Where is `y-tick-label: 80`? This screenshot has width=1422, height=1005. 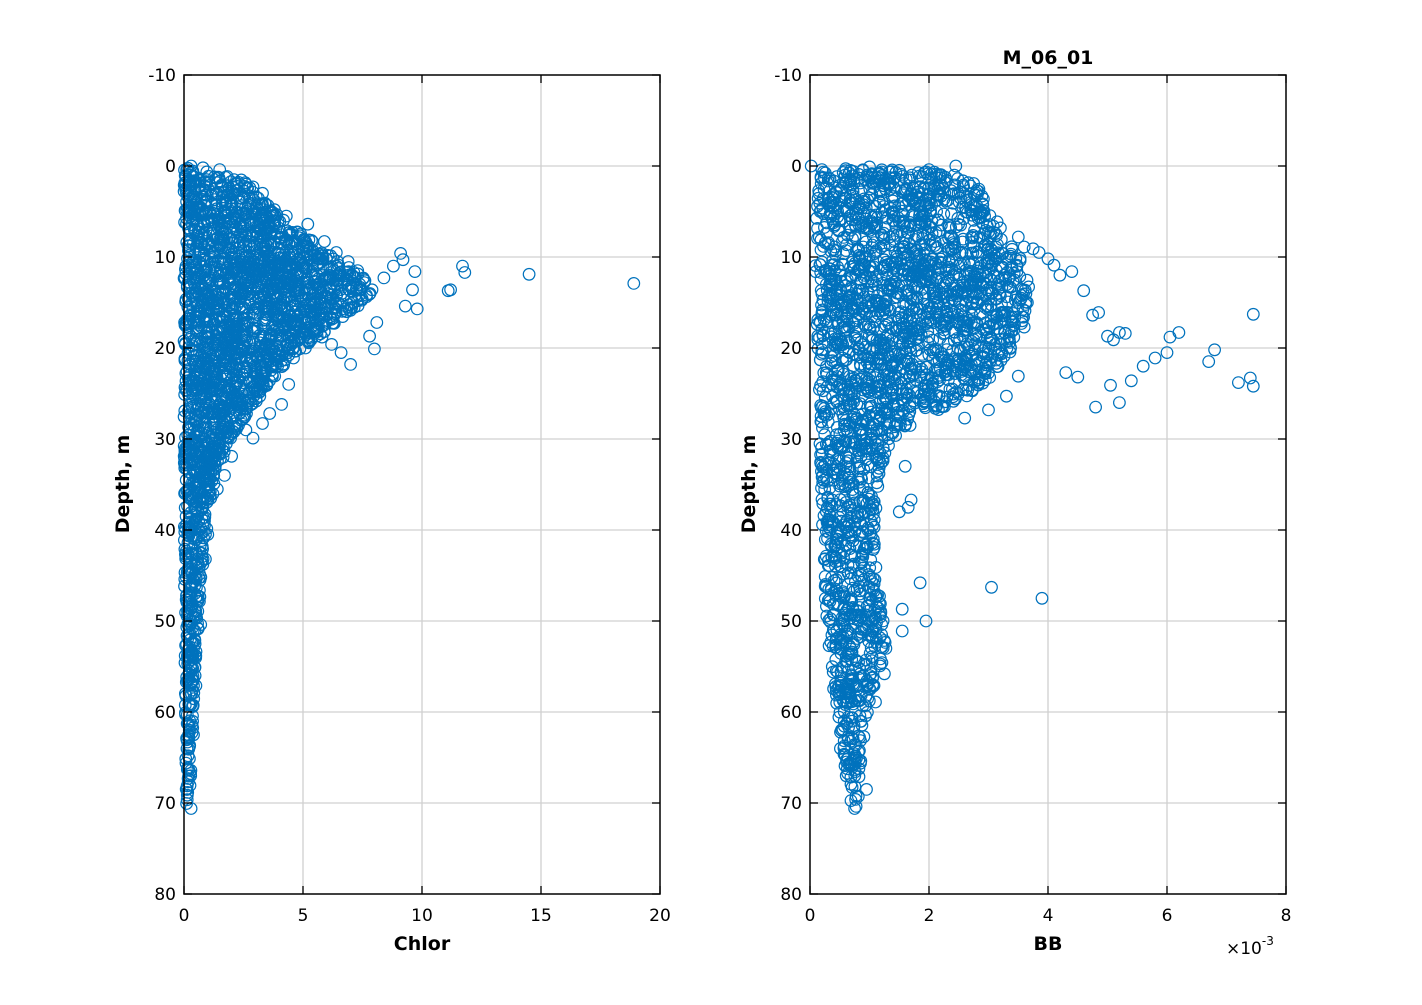 y-tick-label: 80 is located at coordinates (165, 895).